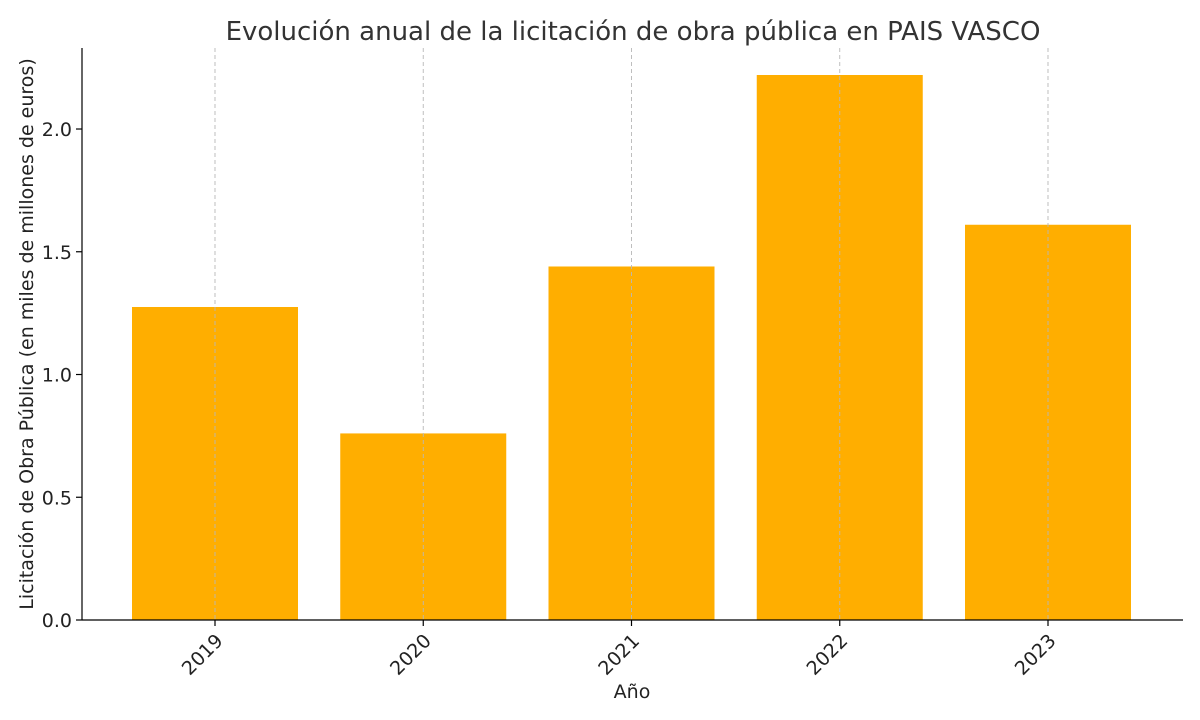 This screenshot has width=1200, height=720. I want to click on bar-2022, so click(839, 348).